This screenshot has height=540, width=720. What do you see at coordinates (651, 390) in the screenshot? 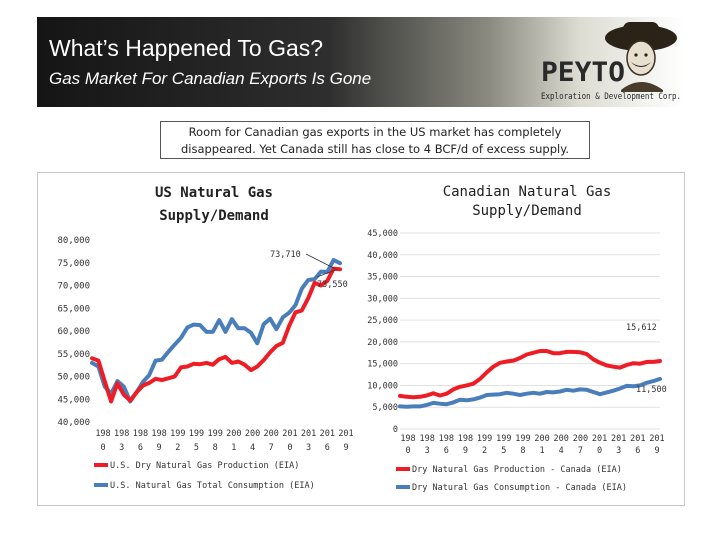
I see `ca-data-label: 11,500` at bounding box center [651, 390].